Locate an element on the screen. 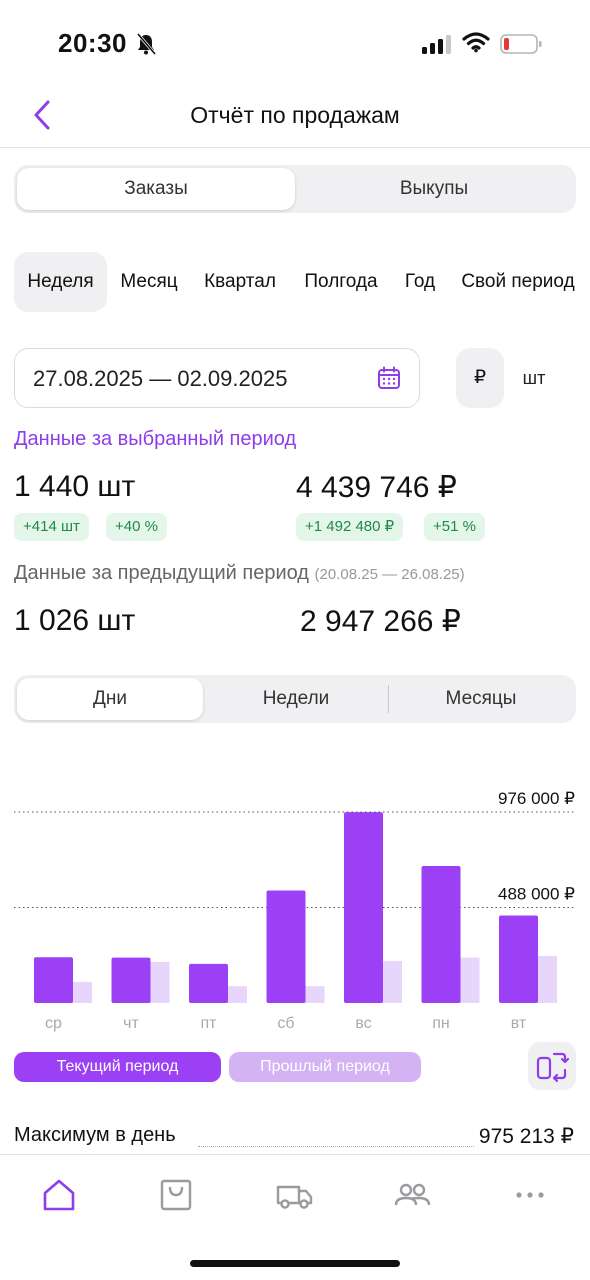 This screenshot has width=590, height=1280. calendar-icon is located at coordinates (389, 378).